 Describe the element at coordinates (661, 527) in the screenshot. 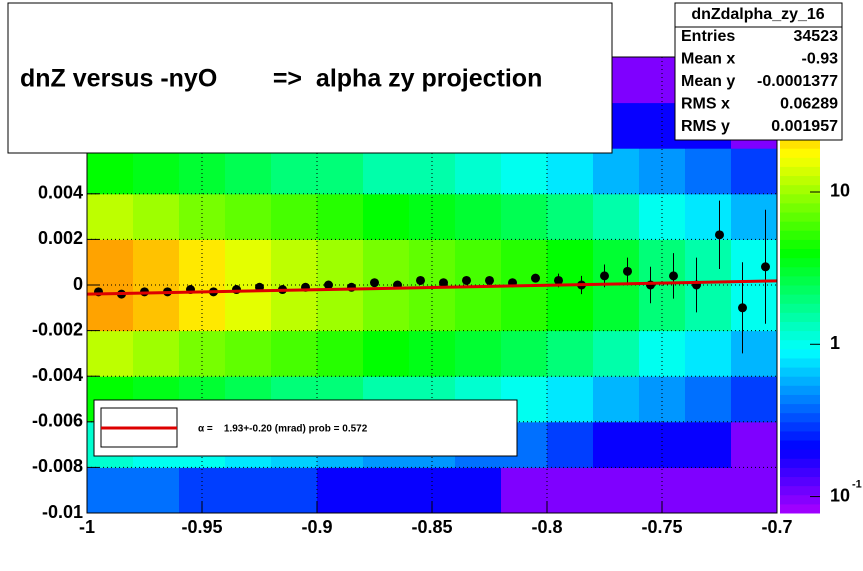

I see `x-tick-label: -0.75` at that location.